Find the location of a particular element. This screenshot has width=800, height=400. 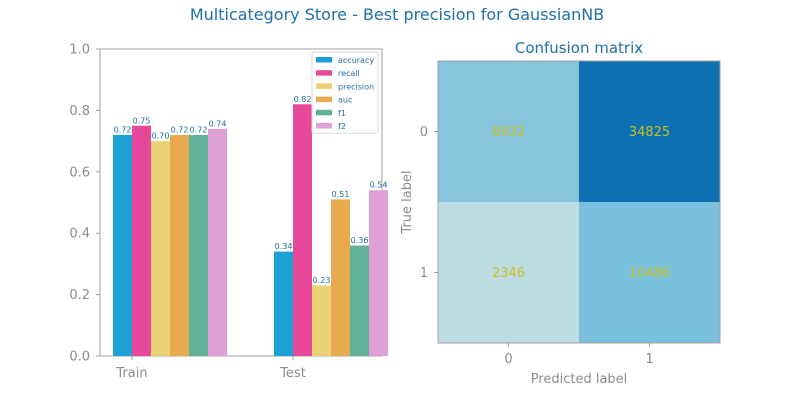

legend: accuracy recall precision auc f1 f2 is located at coordinates (345, 92).